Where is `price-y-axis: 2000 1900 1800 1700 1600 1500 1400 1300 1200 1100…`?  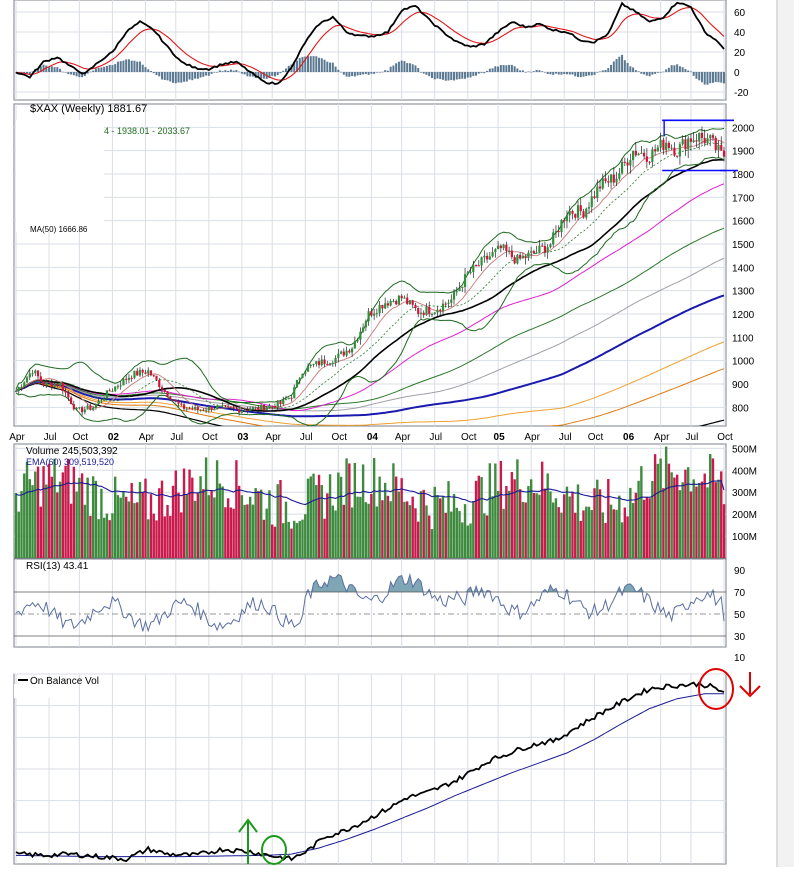
price-y-axis: 2000 1900 1800 1700 1600 1500 1400 1300 1200 1100… is located at coordinates (743, 268).